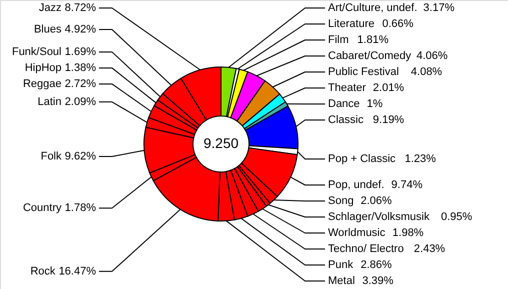 The image size is (508, 289). What do you see at coordinates (351, 24) in the screenshot?
I see `slice-label: Literature` at bounding box center [351, 24].